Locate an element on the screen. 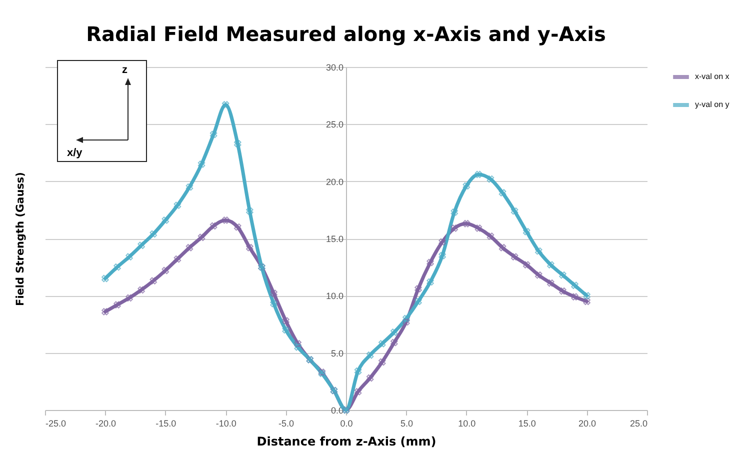  x-tick-label: 0.0 is located at coordinates (346, 423).